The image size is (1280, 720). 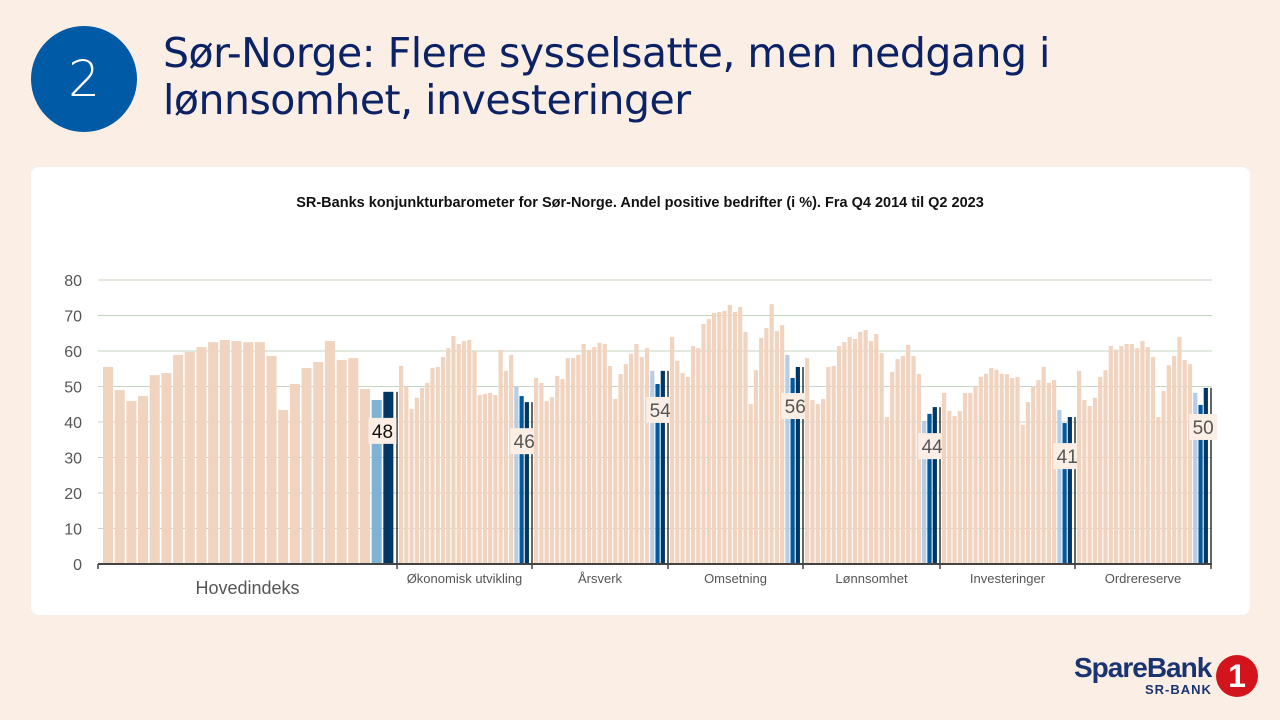 What do you see at coordinates (73, 494) in the screenshot?
I see `y-tick-label: 20` at bounding box center [73, 494].